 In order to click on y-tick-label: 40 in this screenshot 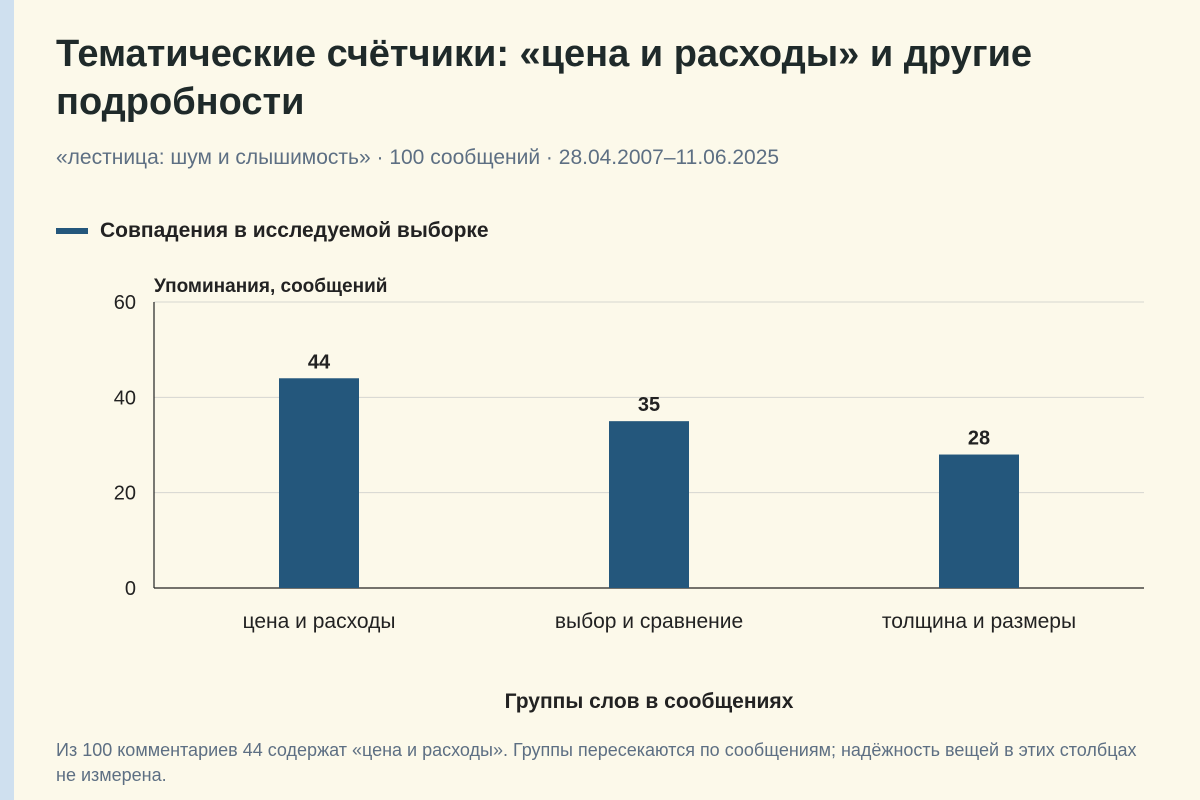, I will do `click(125, 398)`.